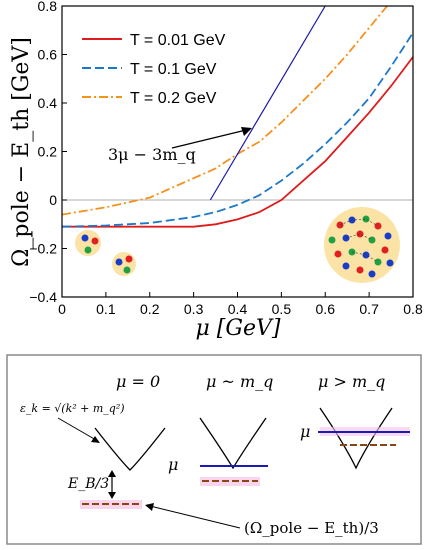 The height and width of the screenshot is (550, 427). I want to click on dispersion-label: ε_k = √(k² + m_q²), so click(72, 408).